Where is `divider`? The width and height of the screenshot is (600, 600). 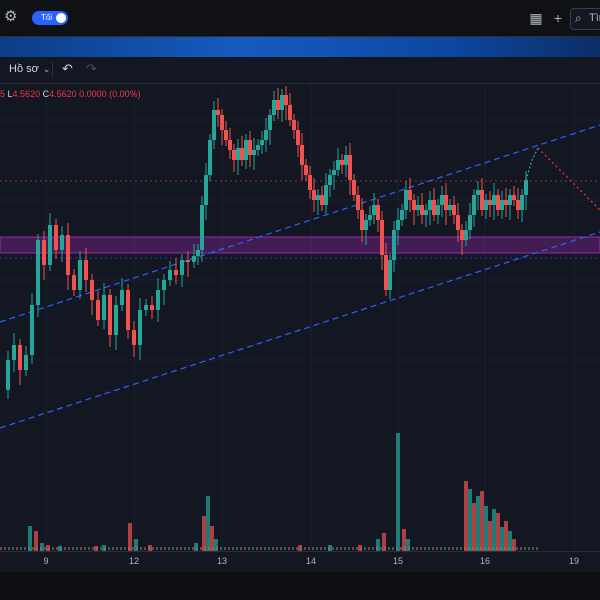
divider is located at coordinates (52, 70).